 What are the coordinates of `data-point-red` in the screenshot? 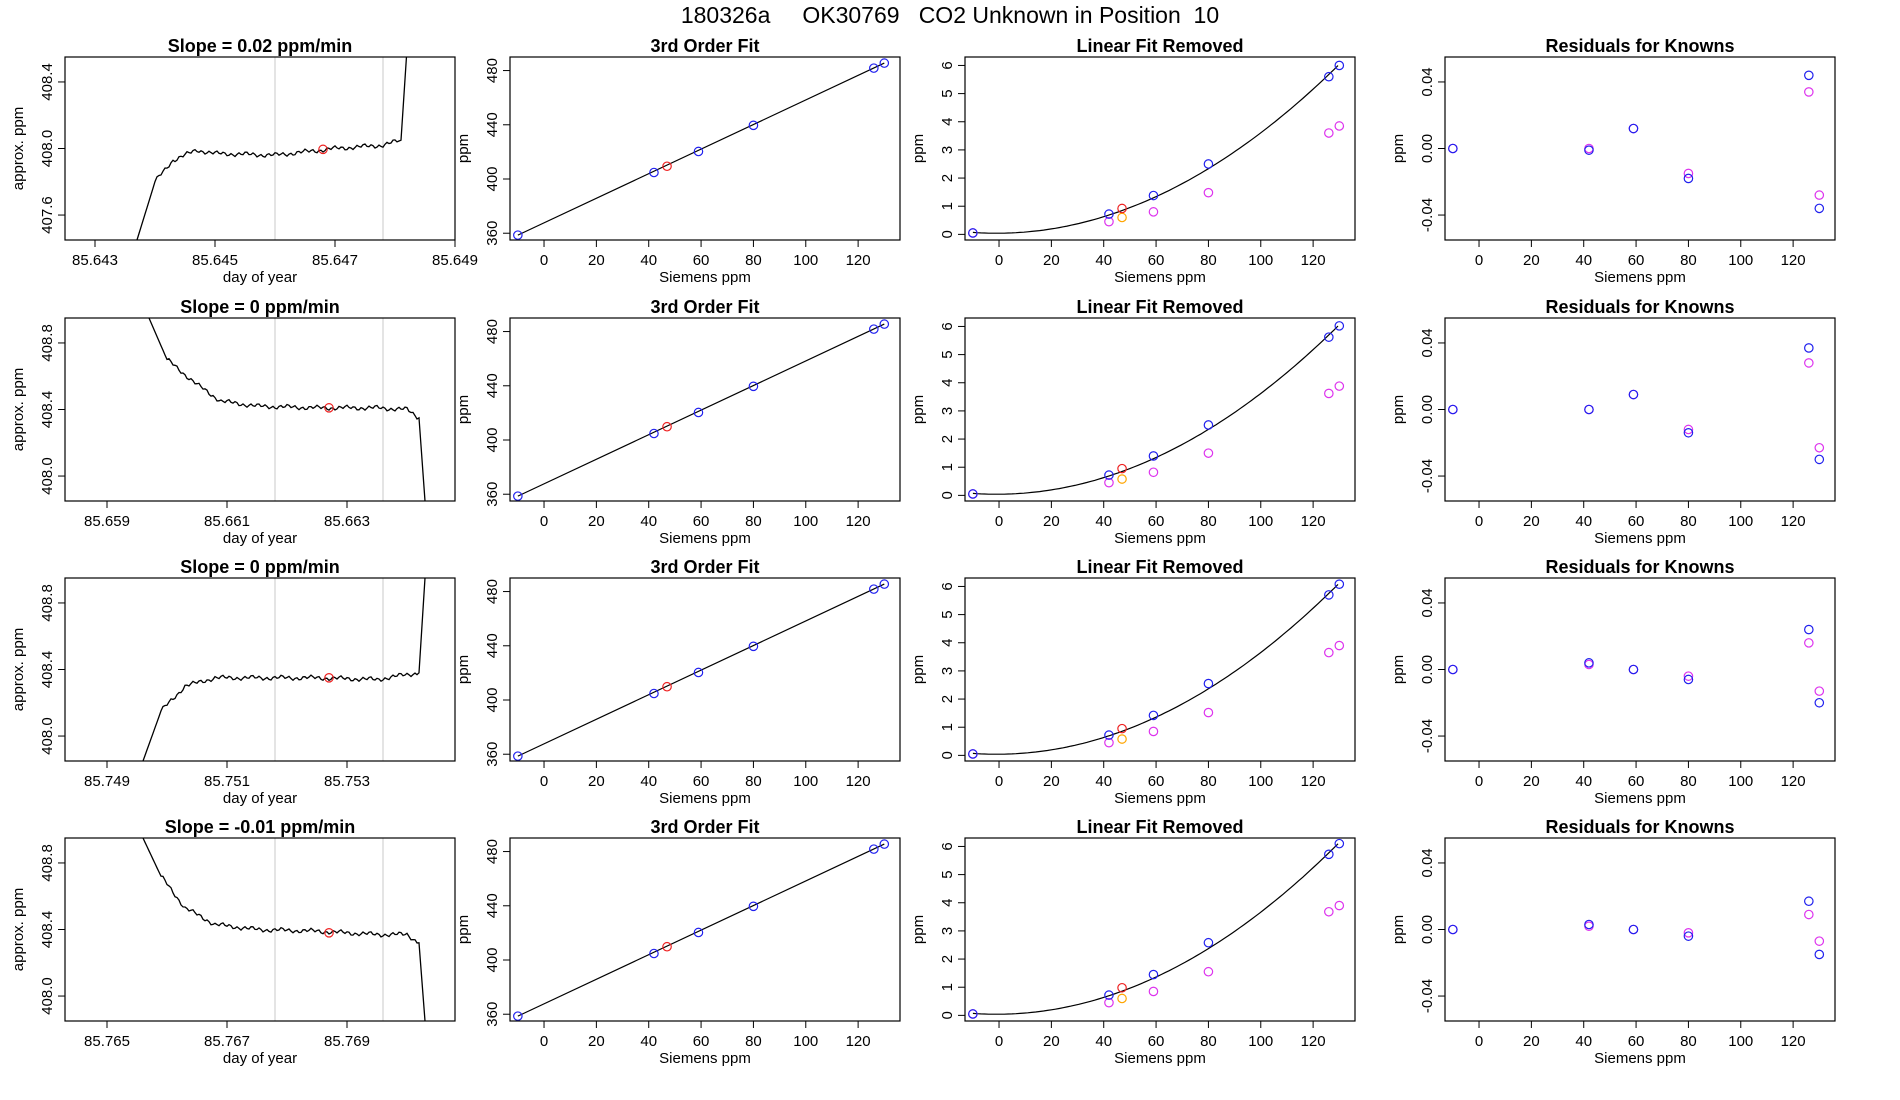 It's located at (667, 166).